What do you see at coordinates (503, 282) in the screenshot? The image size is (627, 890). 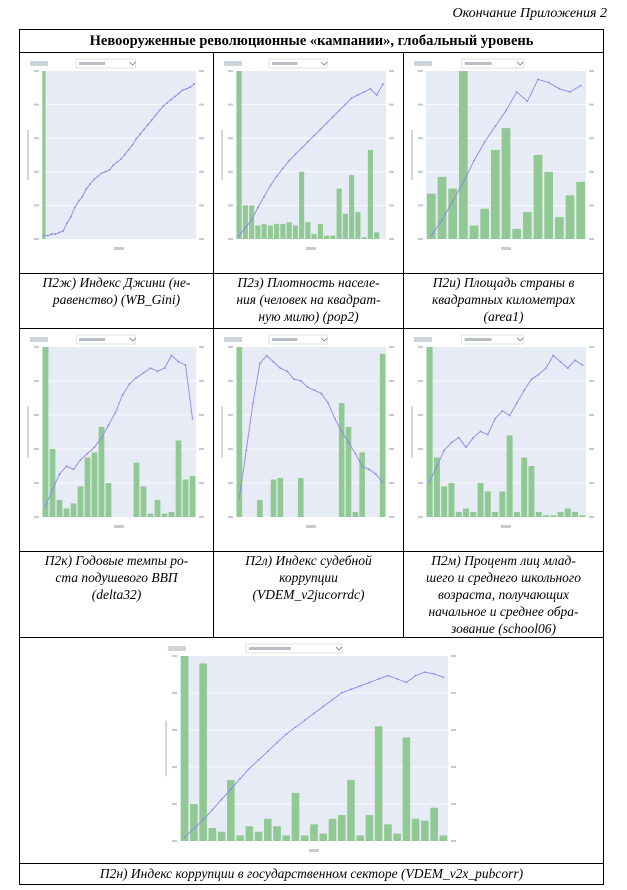 I see `caption-line: П2и) Площадь страны в` at bounding box center [503, 282].